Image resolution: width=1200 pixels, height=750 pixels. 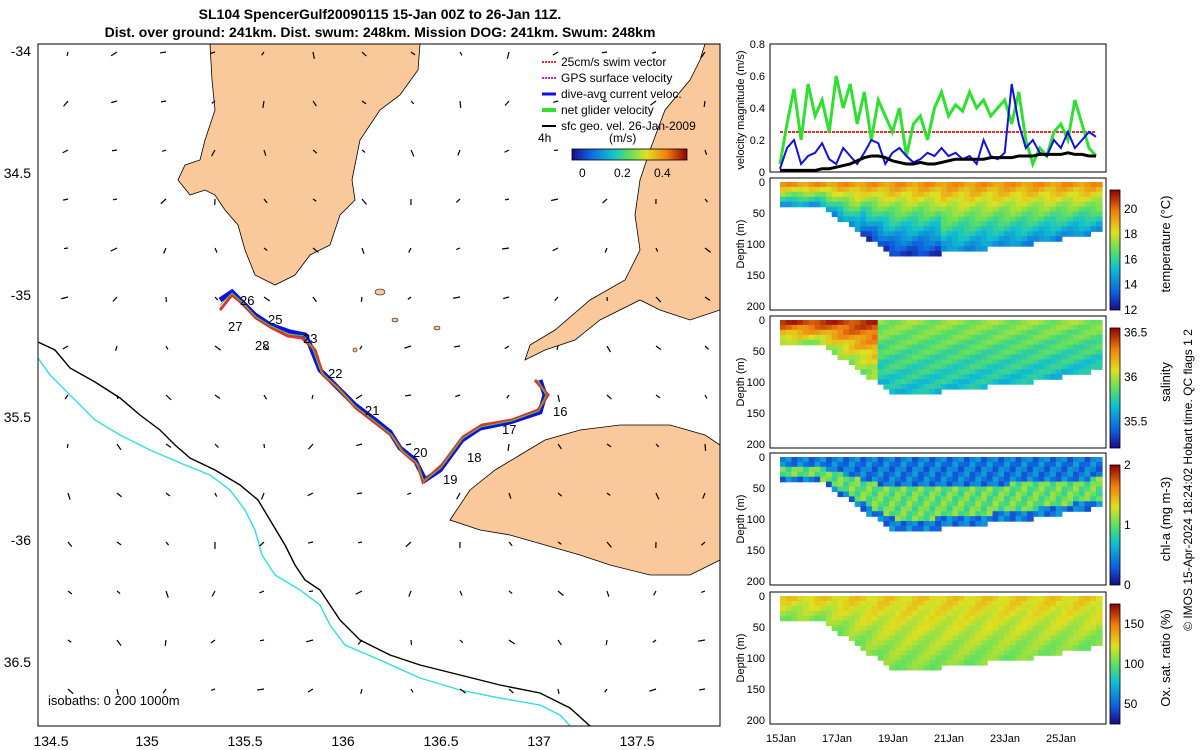 What do you see at coordinates (335, 373) in the screenshot?
I see `day-label: 22` at bounding box center [335, 373].